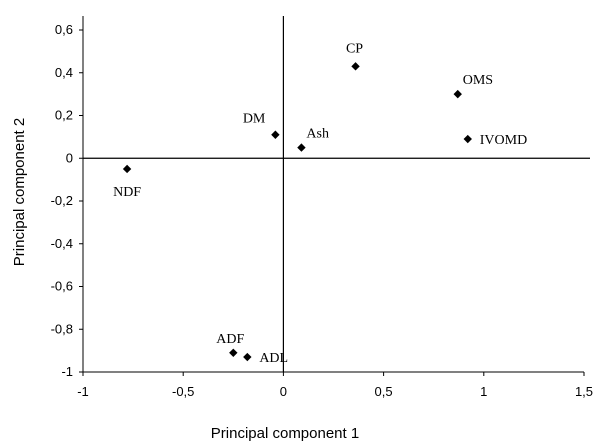  What do you see at coordinates (127, 169) in the screenshot?
I see `data-point-ndf` at bounding box center [127, 169].